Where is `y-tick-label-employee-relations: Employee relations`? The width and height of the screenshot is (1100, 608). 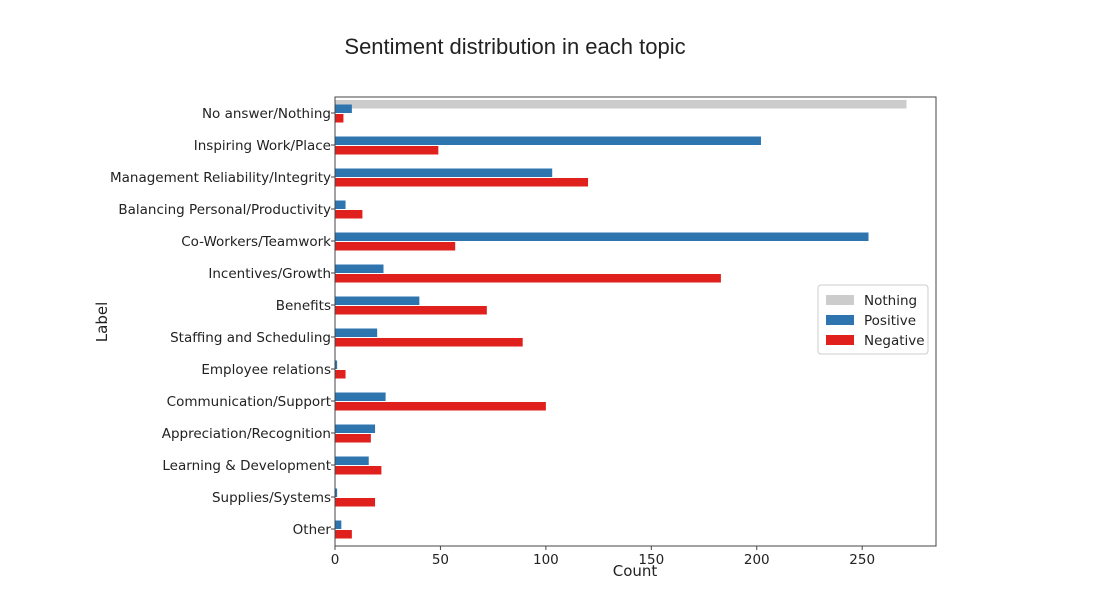 y-tick-label-employee-relations: Employee relations is located at coordinates (266, 370).